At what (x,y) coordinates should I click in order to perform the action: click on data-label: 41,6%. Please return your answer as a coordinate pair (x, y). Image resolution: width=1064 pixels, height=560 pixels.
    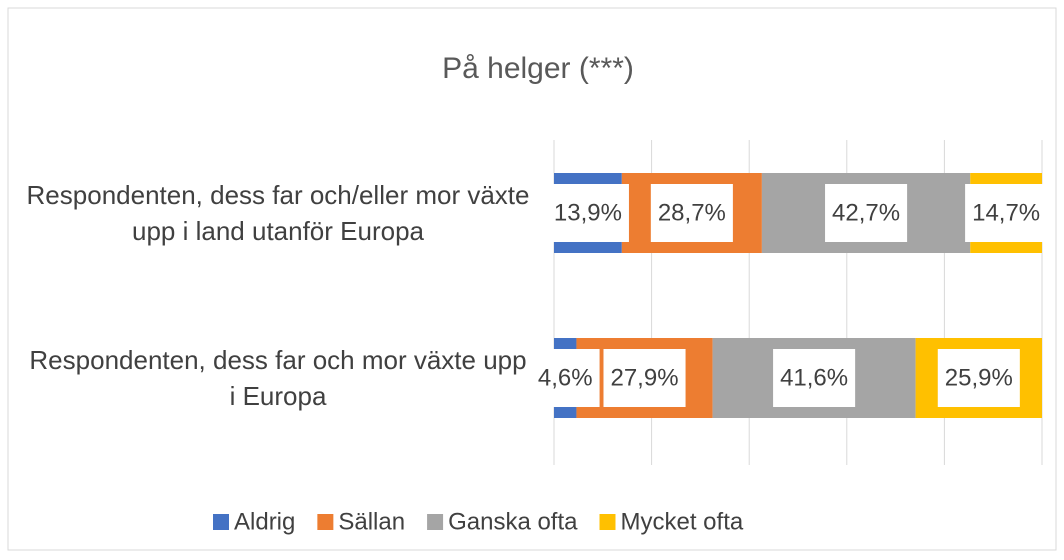
    Looking at the image, I should click on (814, 377).